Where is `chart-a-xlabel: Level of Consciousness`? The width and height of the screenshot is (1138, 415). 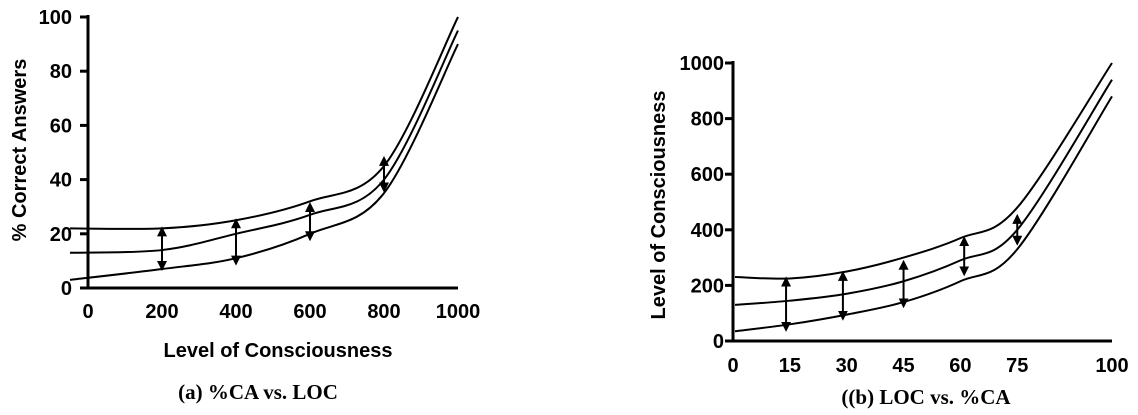 chart-a-xlabel: Level of Consciousness is located at coordinates (278, 351).